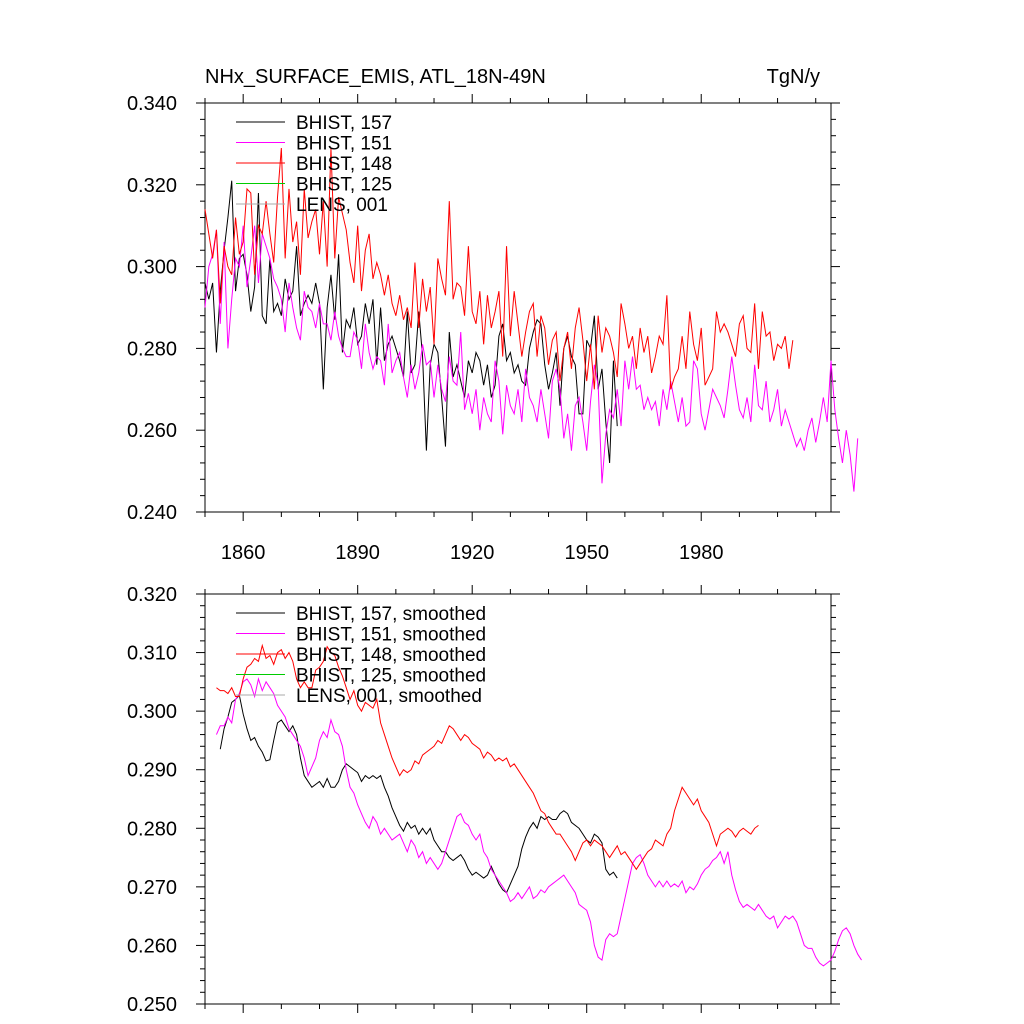 This screenshot has height=1024, width=1024. What do you see at coordinates (793, 77) in the screenshot?
I see `units-label: TgN/y` at bounding box center [793, 77].